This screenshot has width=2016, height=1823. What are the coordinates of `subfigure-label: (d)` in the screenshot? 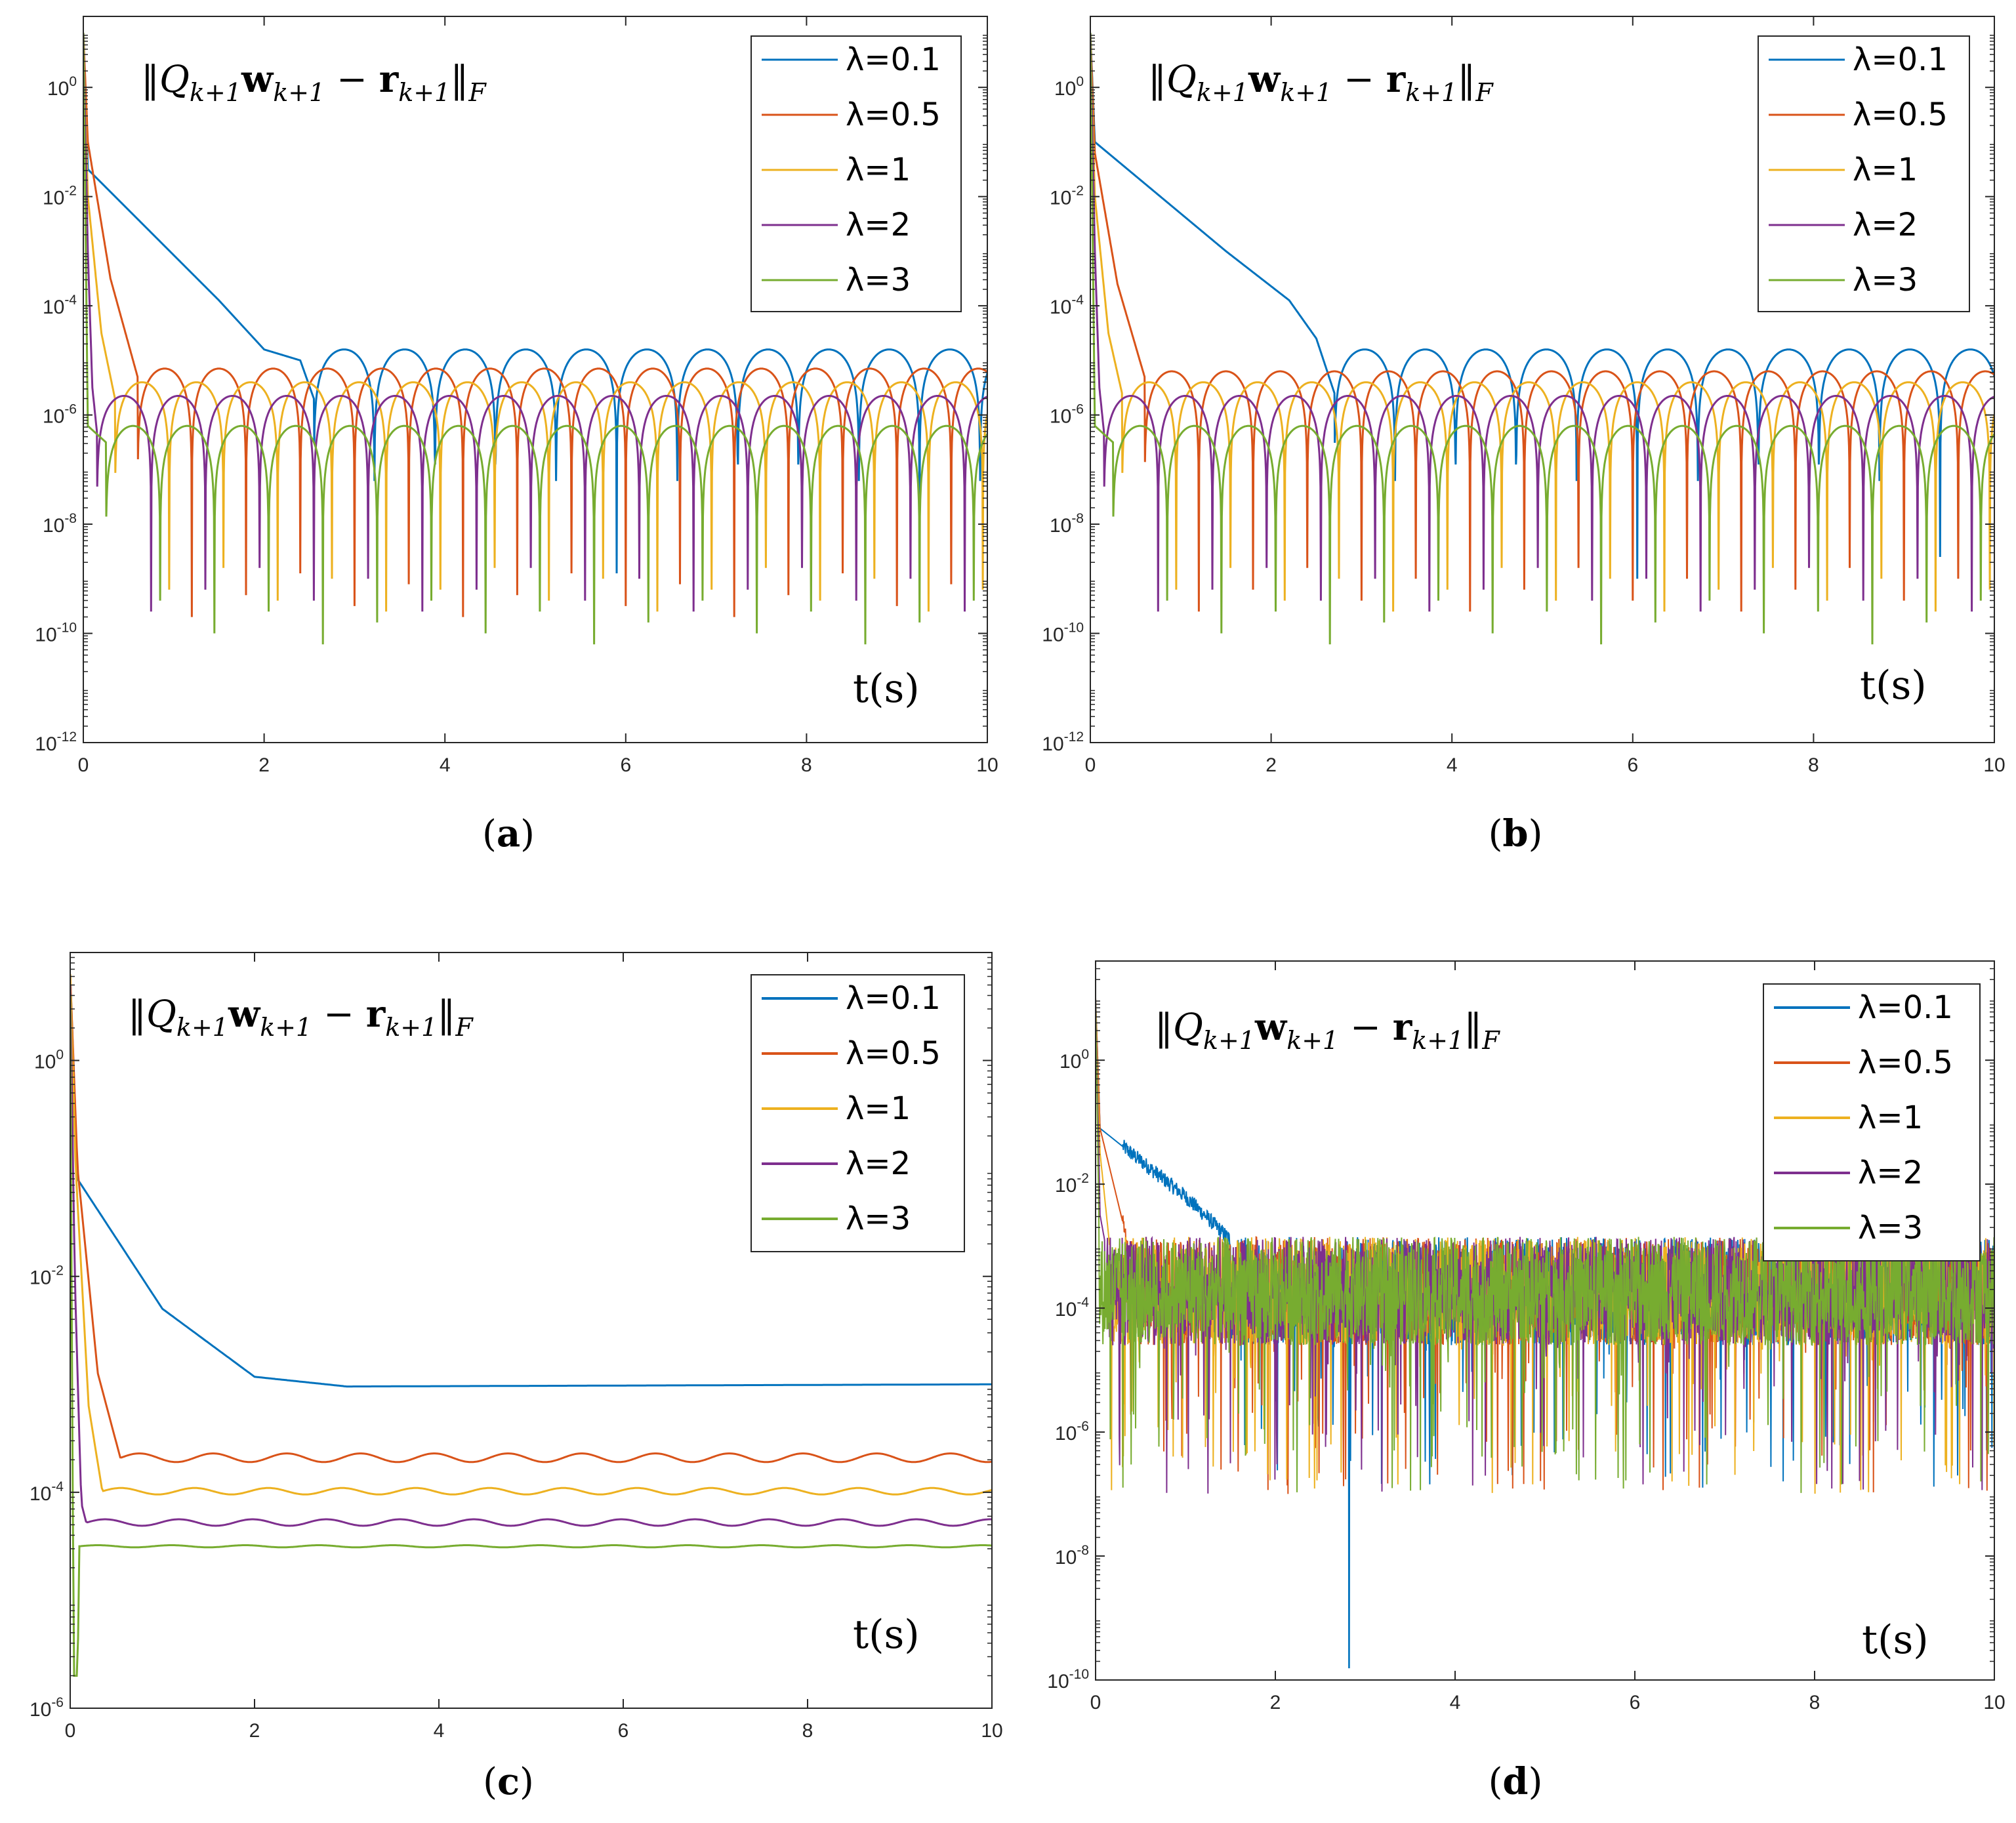 It's located at (1516, 1782).